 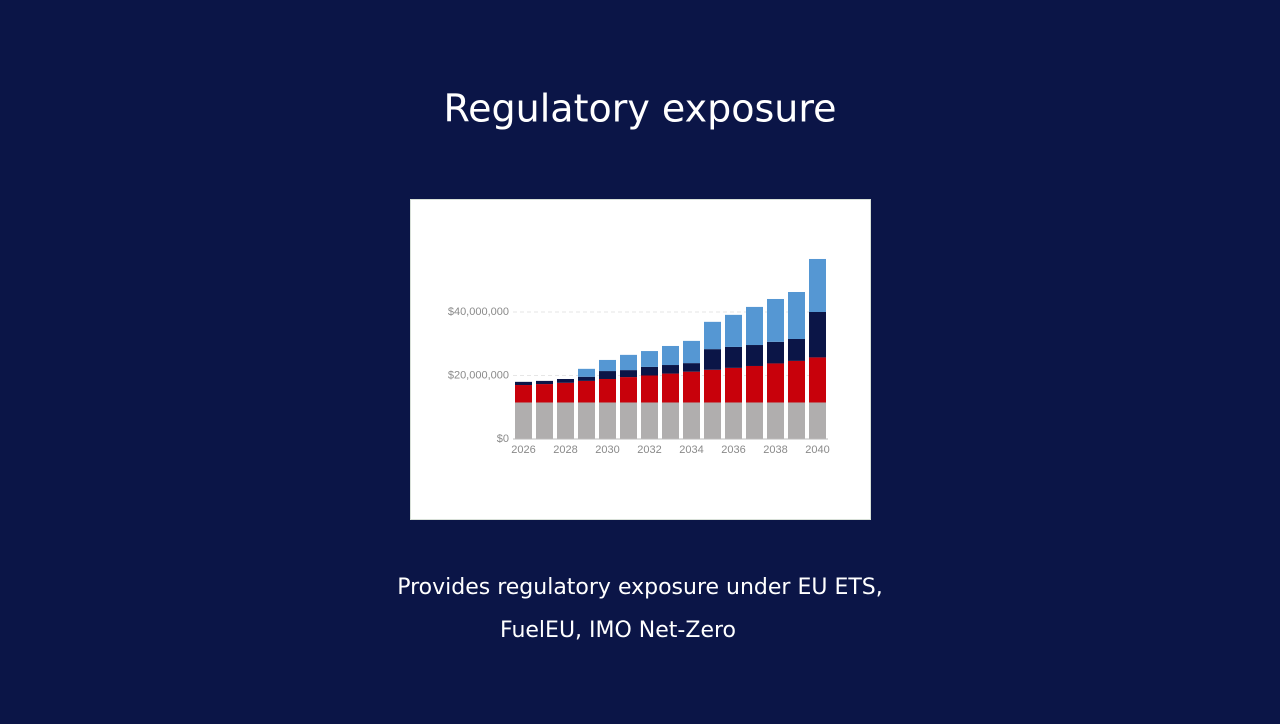 I want to click on description-line: FuelEU, IMO Net-Zero, so click(x=618, y=630).